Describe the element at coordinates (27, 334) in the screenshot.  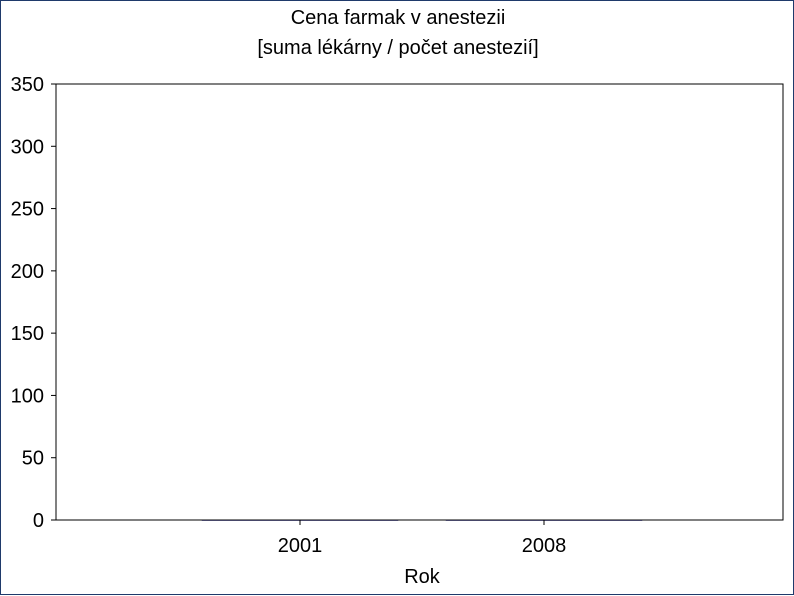
I see `y-tick-label: 150` at that location.